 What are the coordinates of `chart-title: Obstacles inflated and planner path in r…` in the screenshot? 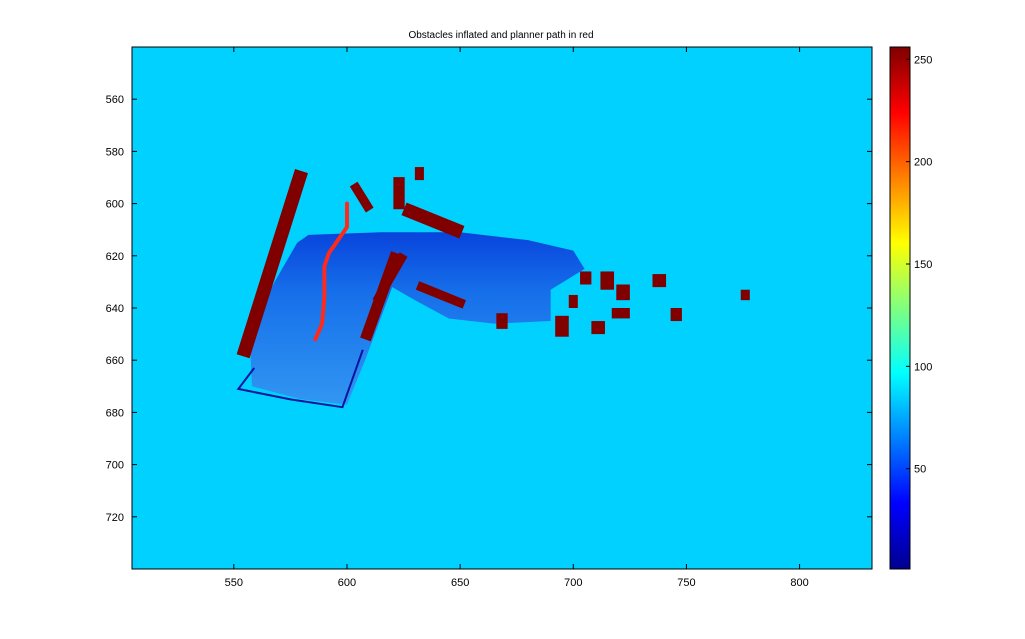 It's located at (500, 35).